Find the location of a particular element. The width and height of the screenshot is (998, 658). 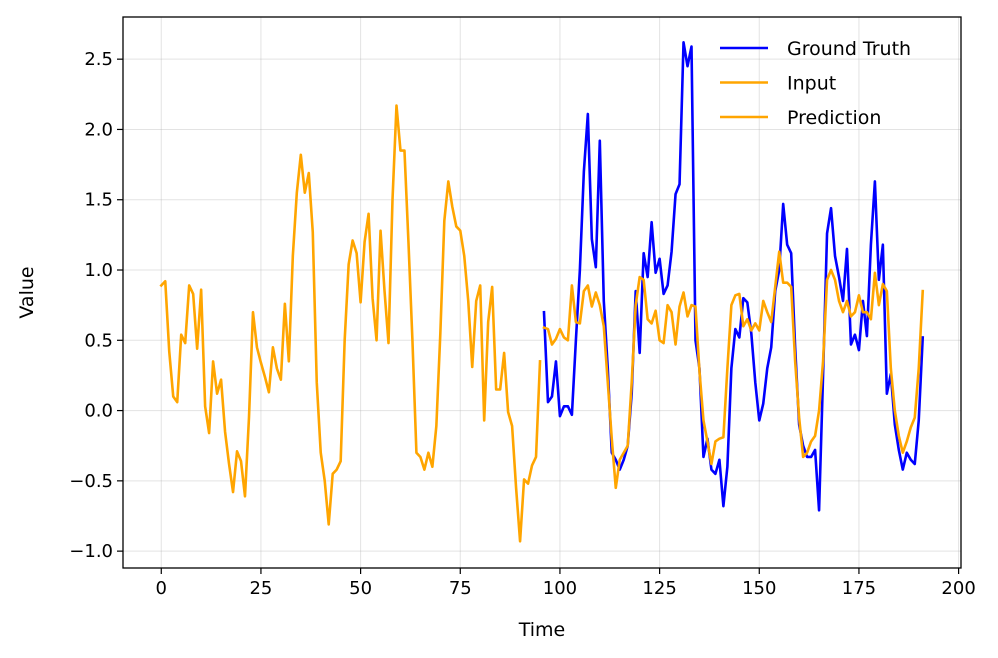

y-tick-label: −0.5 is located at coordinates (91, 481).